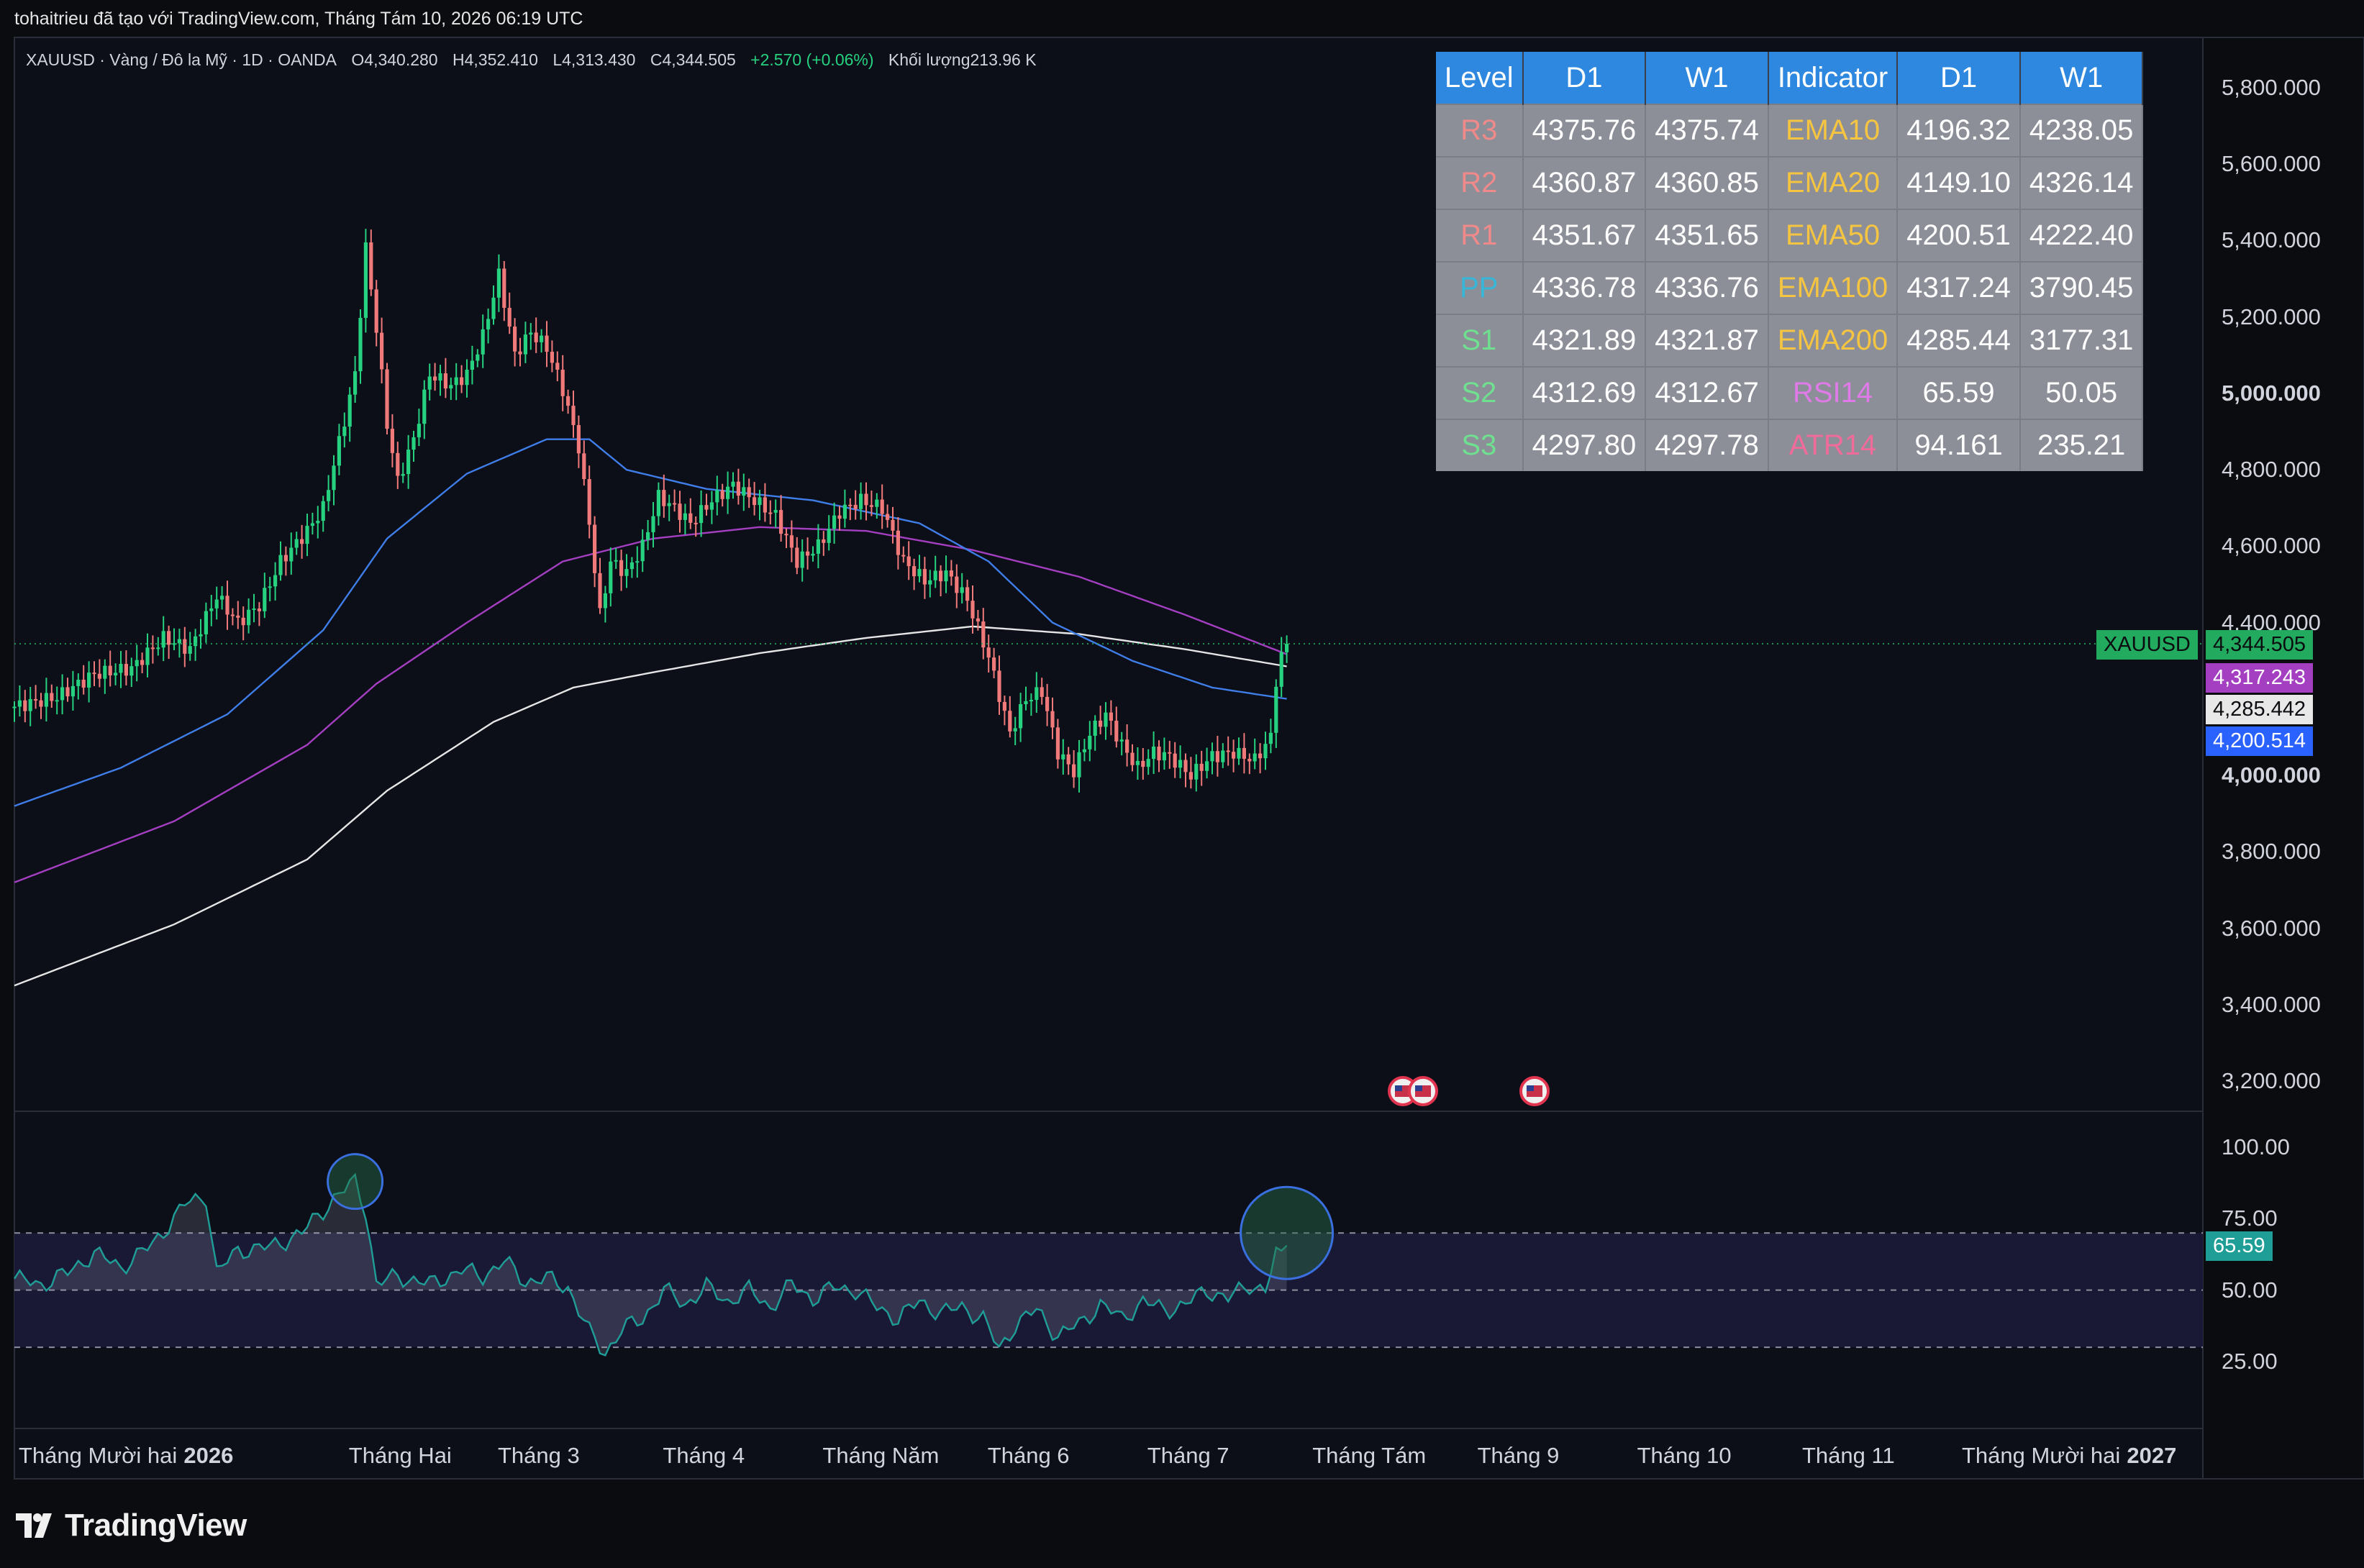 Image resolution: width=2364 pixels, height=1568 pixels. Describe the element at coordinates (1707, 287) in the screenshot. I see `level-w1-cell: 4336.76` at that location.